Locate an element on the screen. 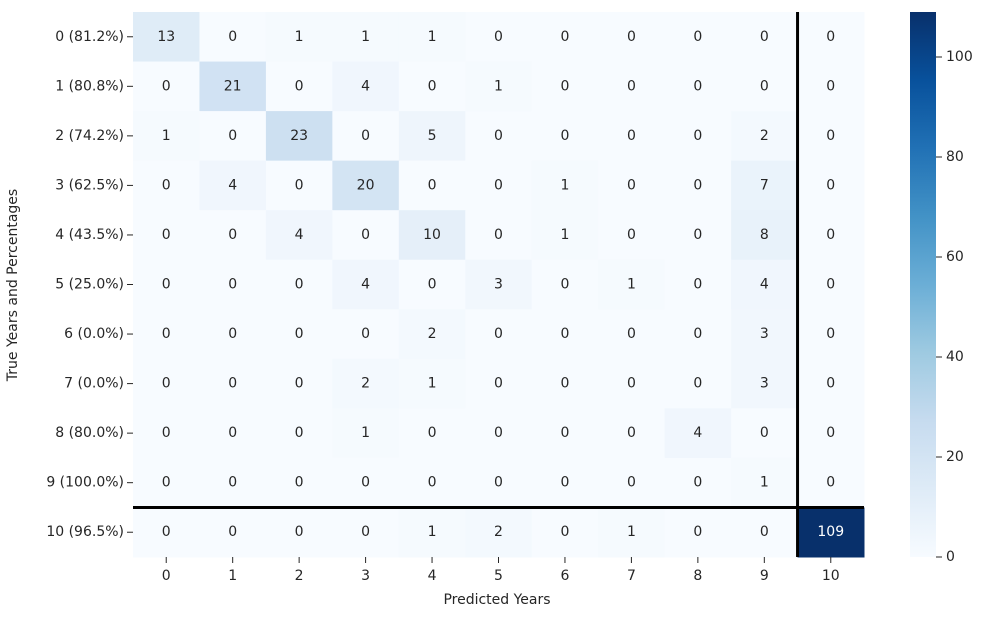  cell-label: 3 is located at coordinates (764, 384).